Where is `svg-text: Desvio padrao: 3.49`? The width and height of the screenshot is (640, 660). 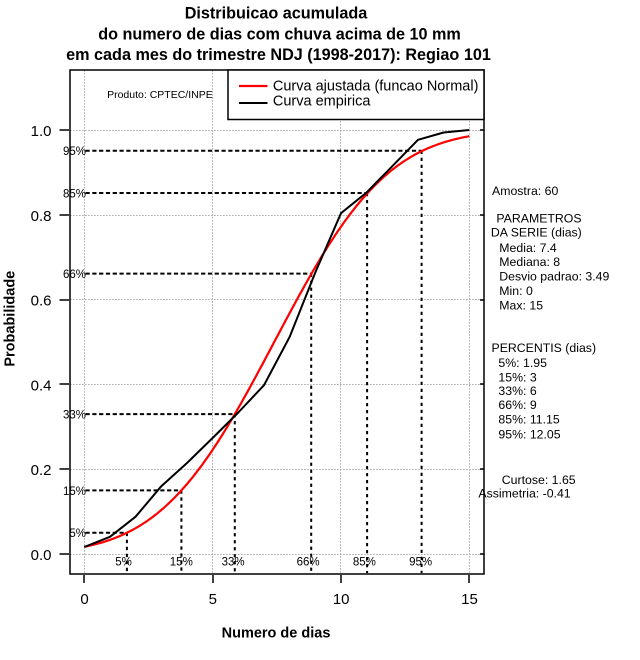
svg-text: Desvio padrao: 3.49 is located at coordinates (554, 277).